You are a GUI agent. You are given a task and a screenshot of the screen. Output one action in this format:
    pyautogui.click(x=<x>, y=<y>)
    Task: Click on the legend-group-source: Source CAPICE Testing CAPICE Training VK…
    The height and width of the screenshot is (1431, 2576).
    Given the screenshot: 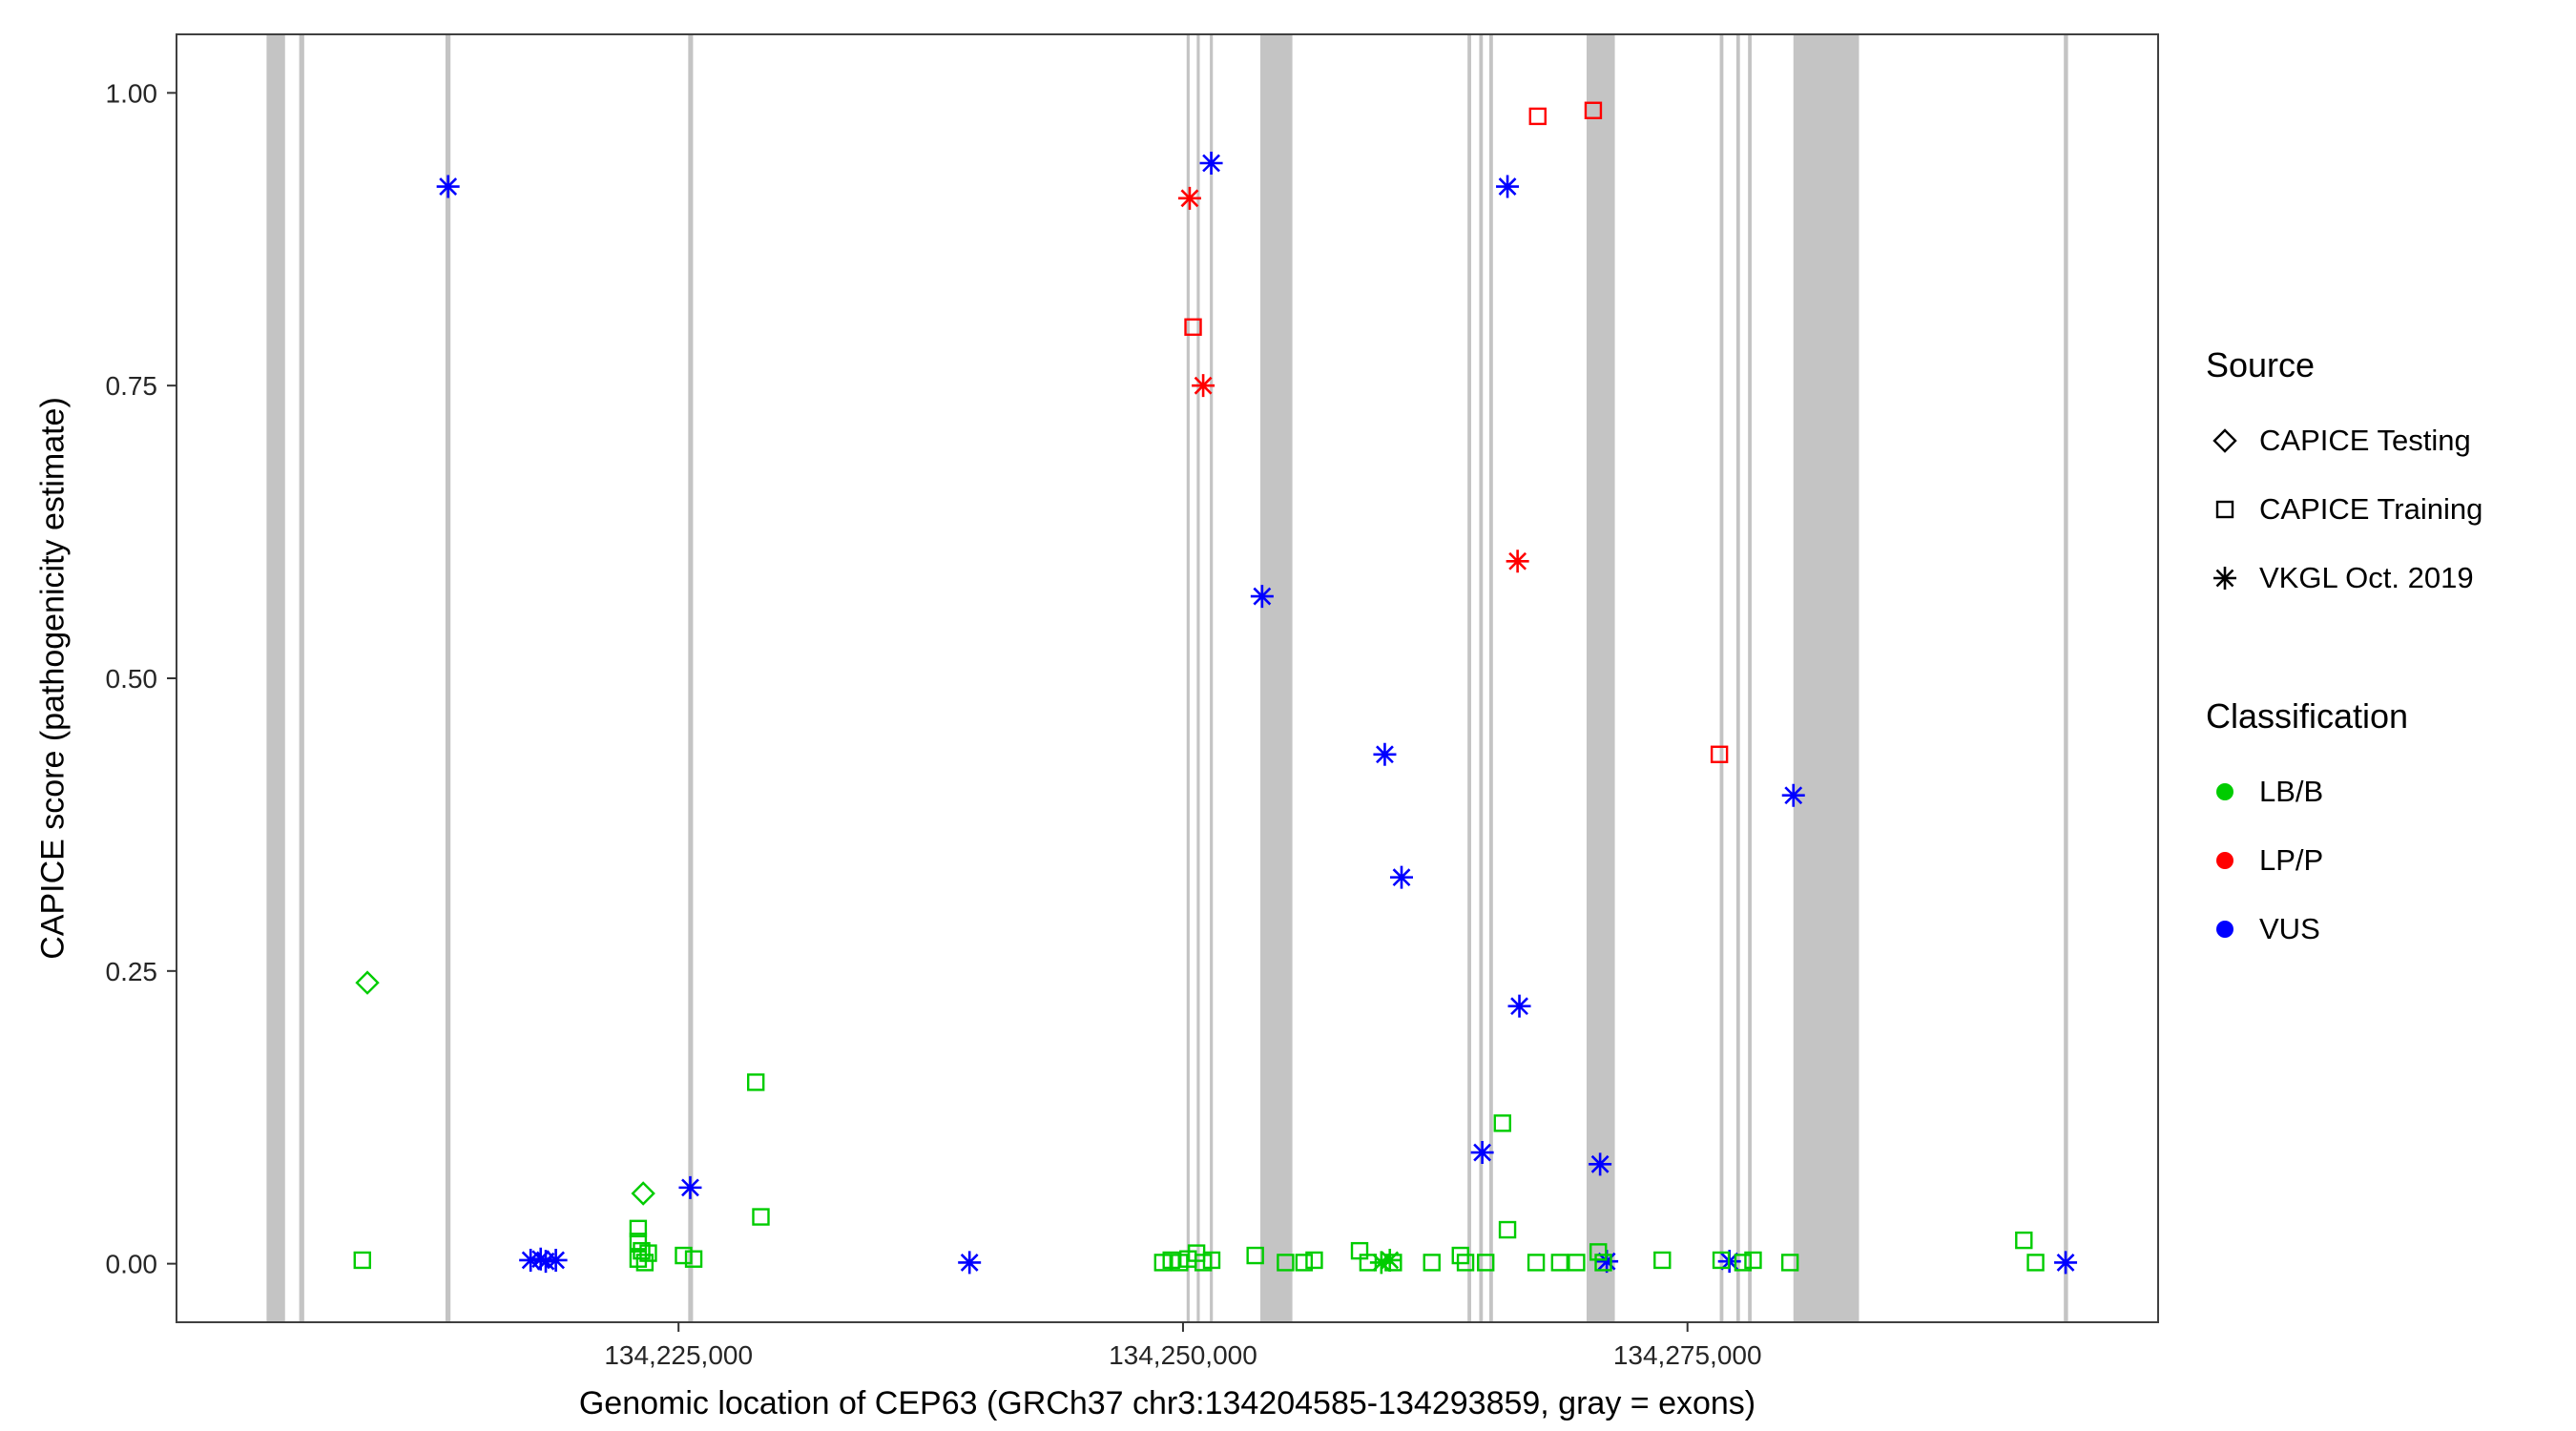 What is the action you would take?
    pyautogui.click(x=2344, y=478)
    